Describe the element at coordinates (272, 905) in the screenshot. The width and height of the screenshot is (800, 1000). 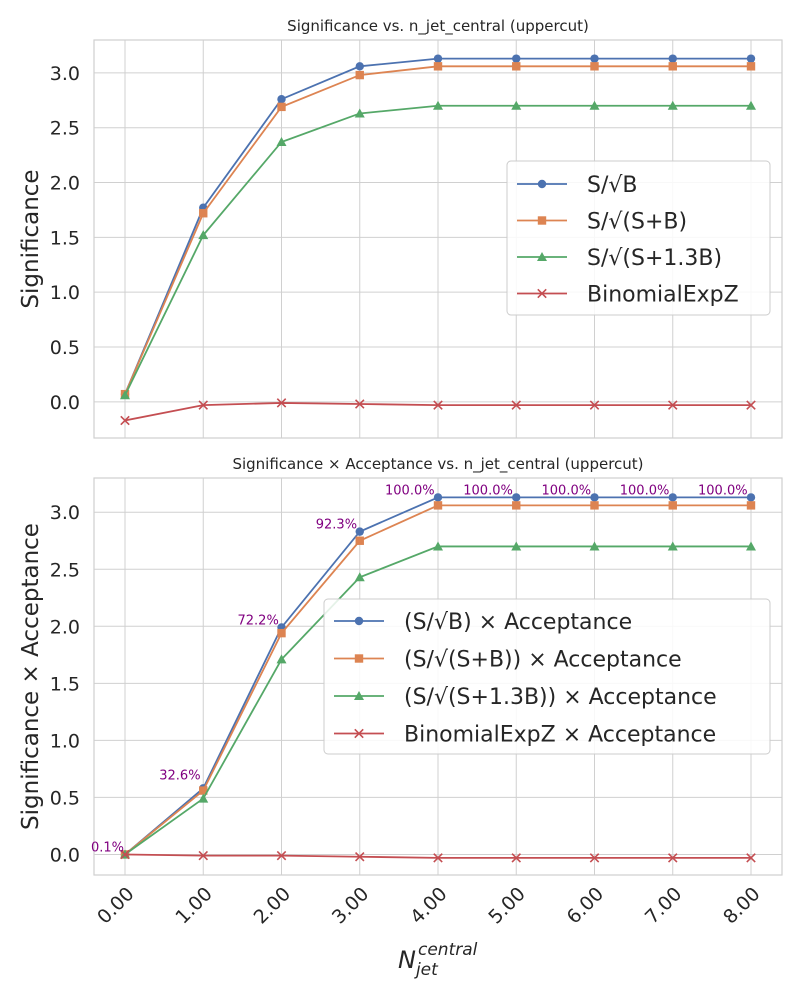
I see `x-tick-label: 2.00` at that location.